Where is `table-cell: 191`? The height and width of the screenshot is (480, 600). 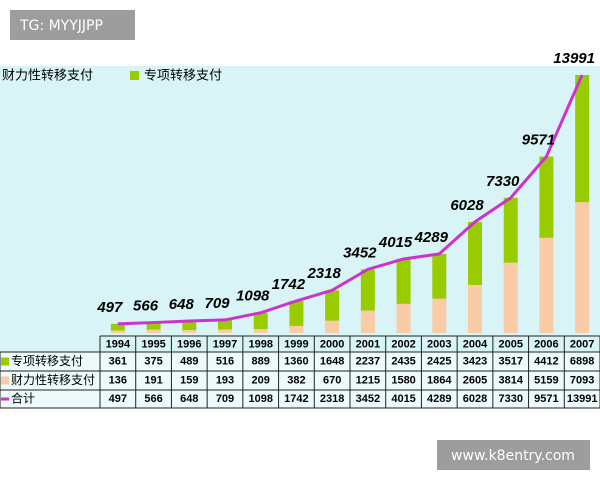
table-cell: 191 is located at coordinates (153, 380).